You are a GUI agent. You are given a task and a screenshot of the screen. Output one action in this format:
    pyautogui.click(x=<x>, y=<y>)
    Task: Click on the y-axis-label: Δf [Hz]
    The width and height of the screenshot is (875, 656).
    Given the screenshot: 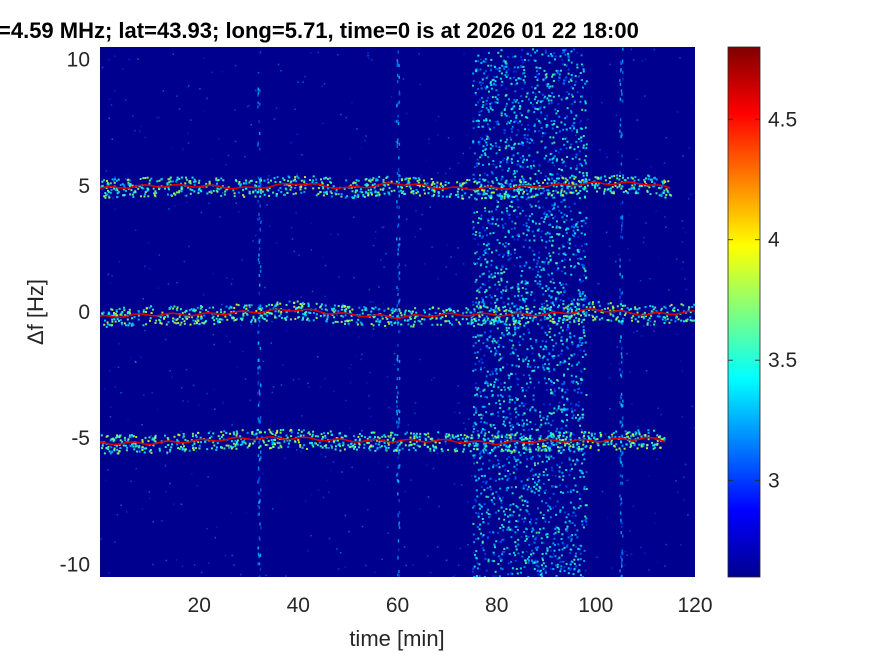 What is the action you would take?
    pyautogui.click(x=35, y=312)
    